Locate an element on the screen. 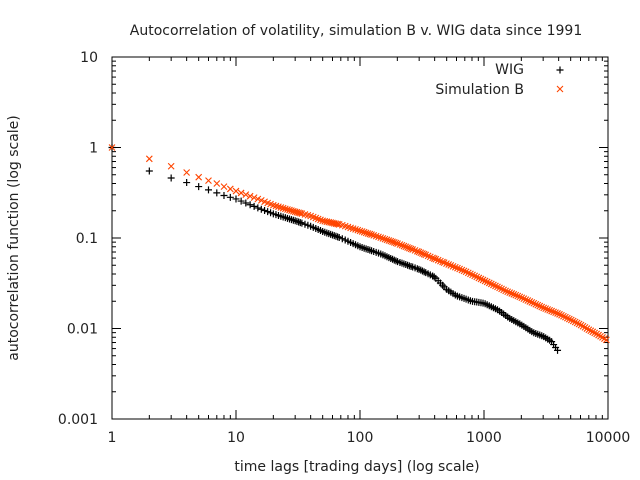  y-tick-label: 0.1 is located at coordinates (87, 239).